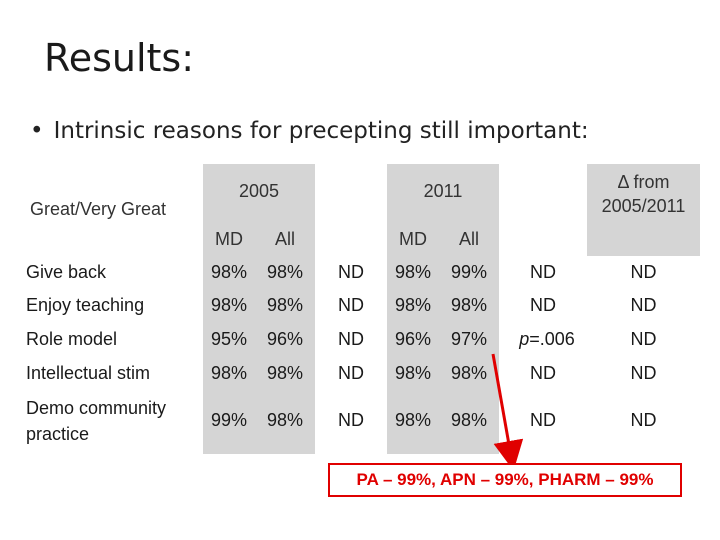 Image resolution: width=720 pixels, height=540 pixels. I want to click on delta-header-line2: 2005/2011, so click(643, 206).